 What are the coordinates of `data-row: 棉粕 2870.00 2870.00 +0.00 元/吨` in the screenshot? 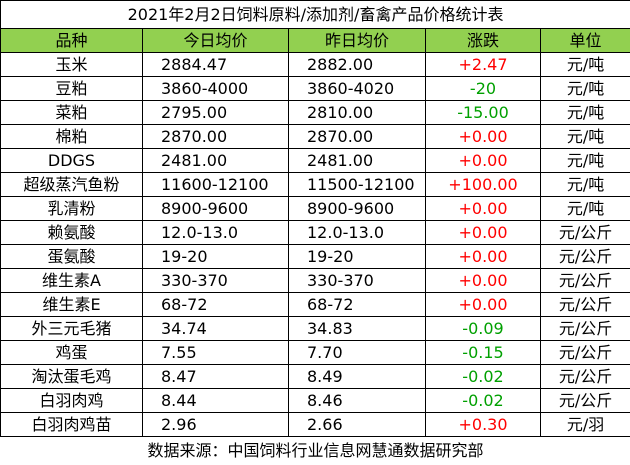 It's located at (315, 136).